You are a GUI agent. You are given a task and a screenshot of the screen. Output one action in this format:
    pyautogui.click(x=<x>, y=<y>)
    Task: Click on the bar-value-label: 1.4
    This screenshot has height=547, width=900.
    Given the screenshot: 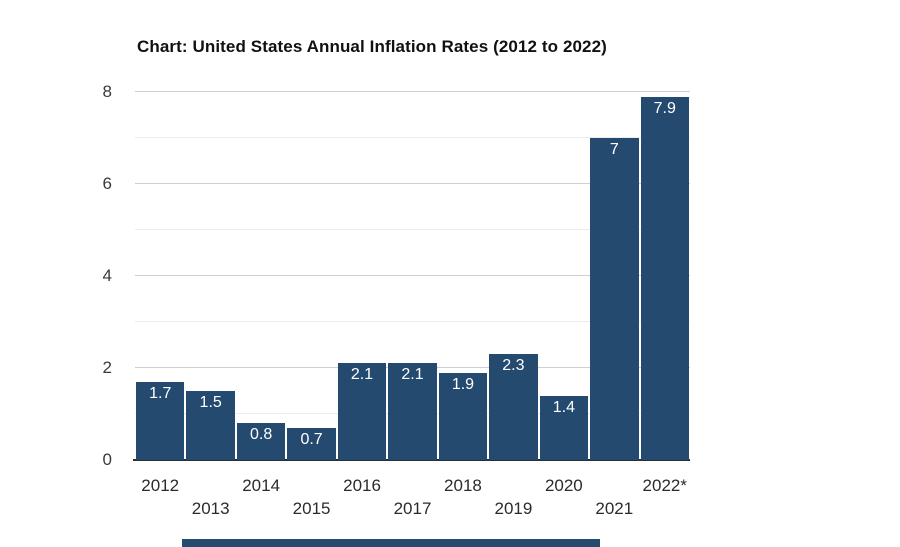 What is the action you would take?
    pyautogui.click(x=563, y=407)
    